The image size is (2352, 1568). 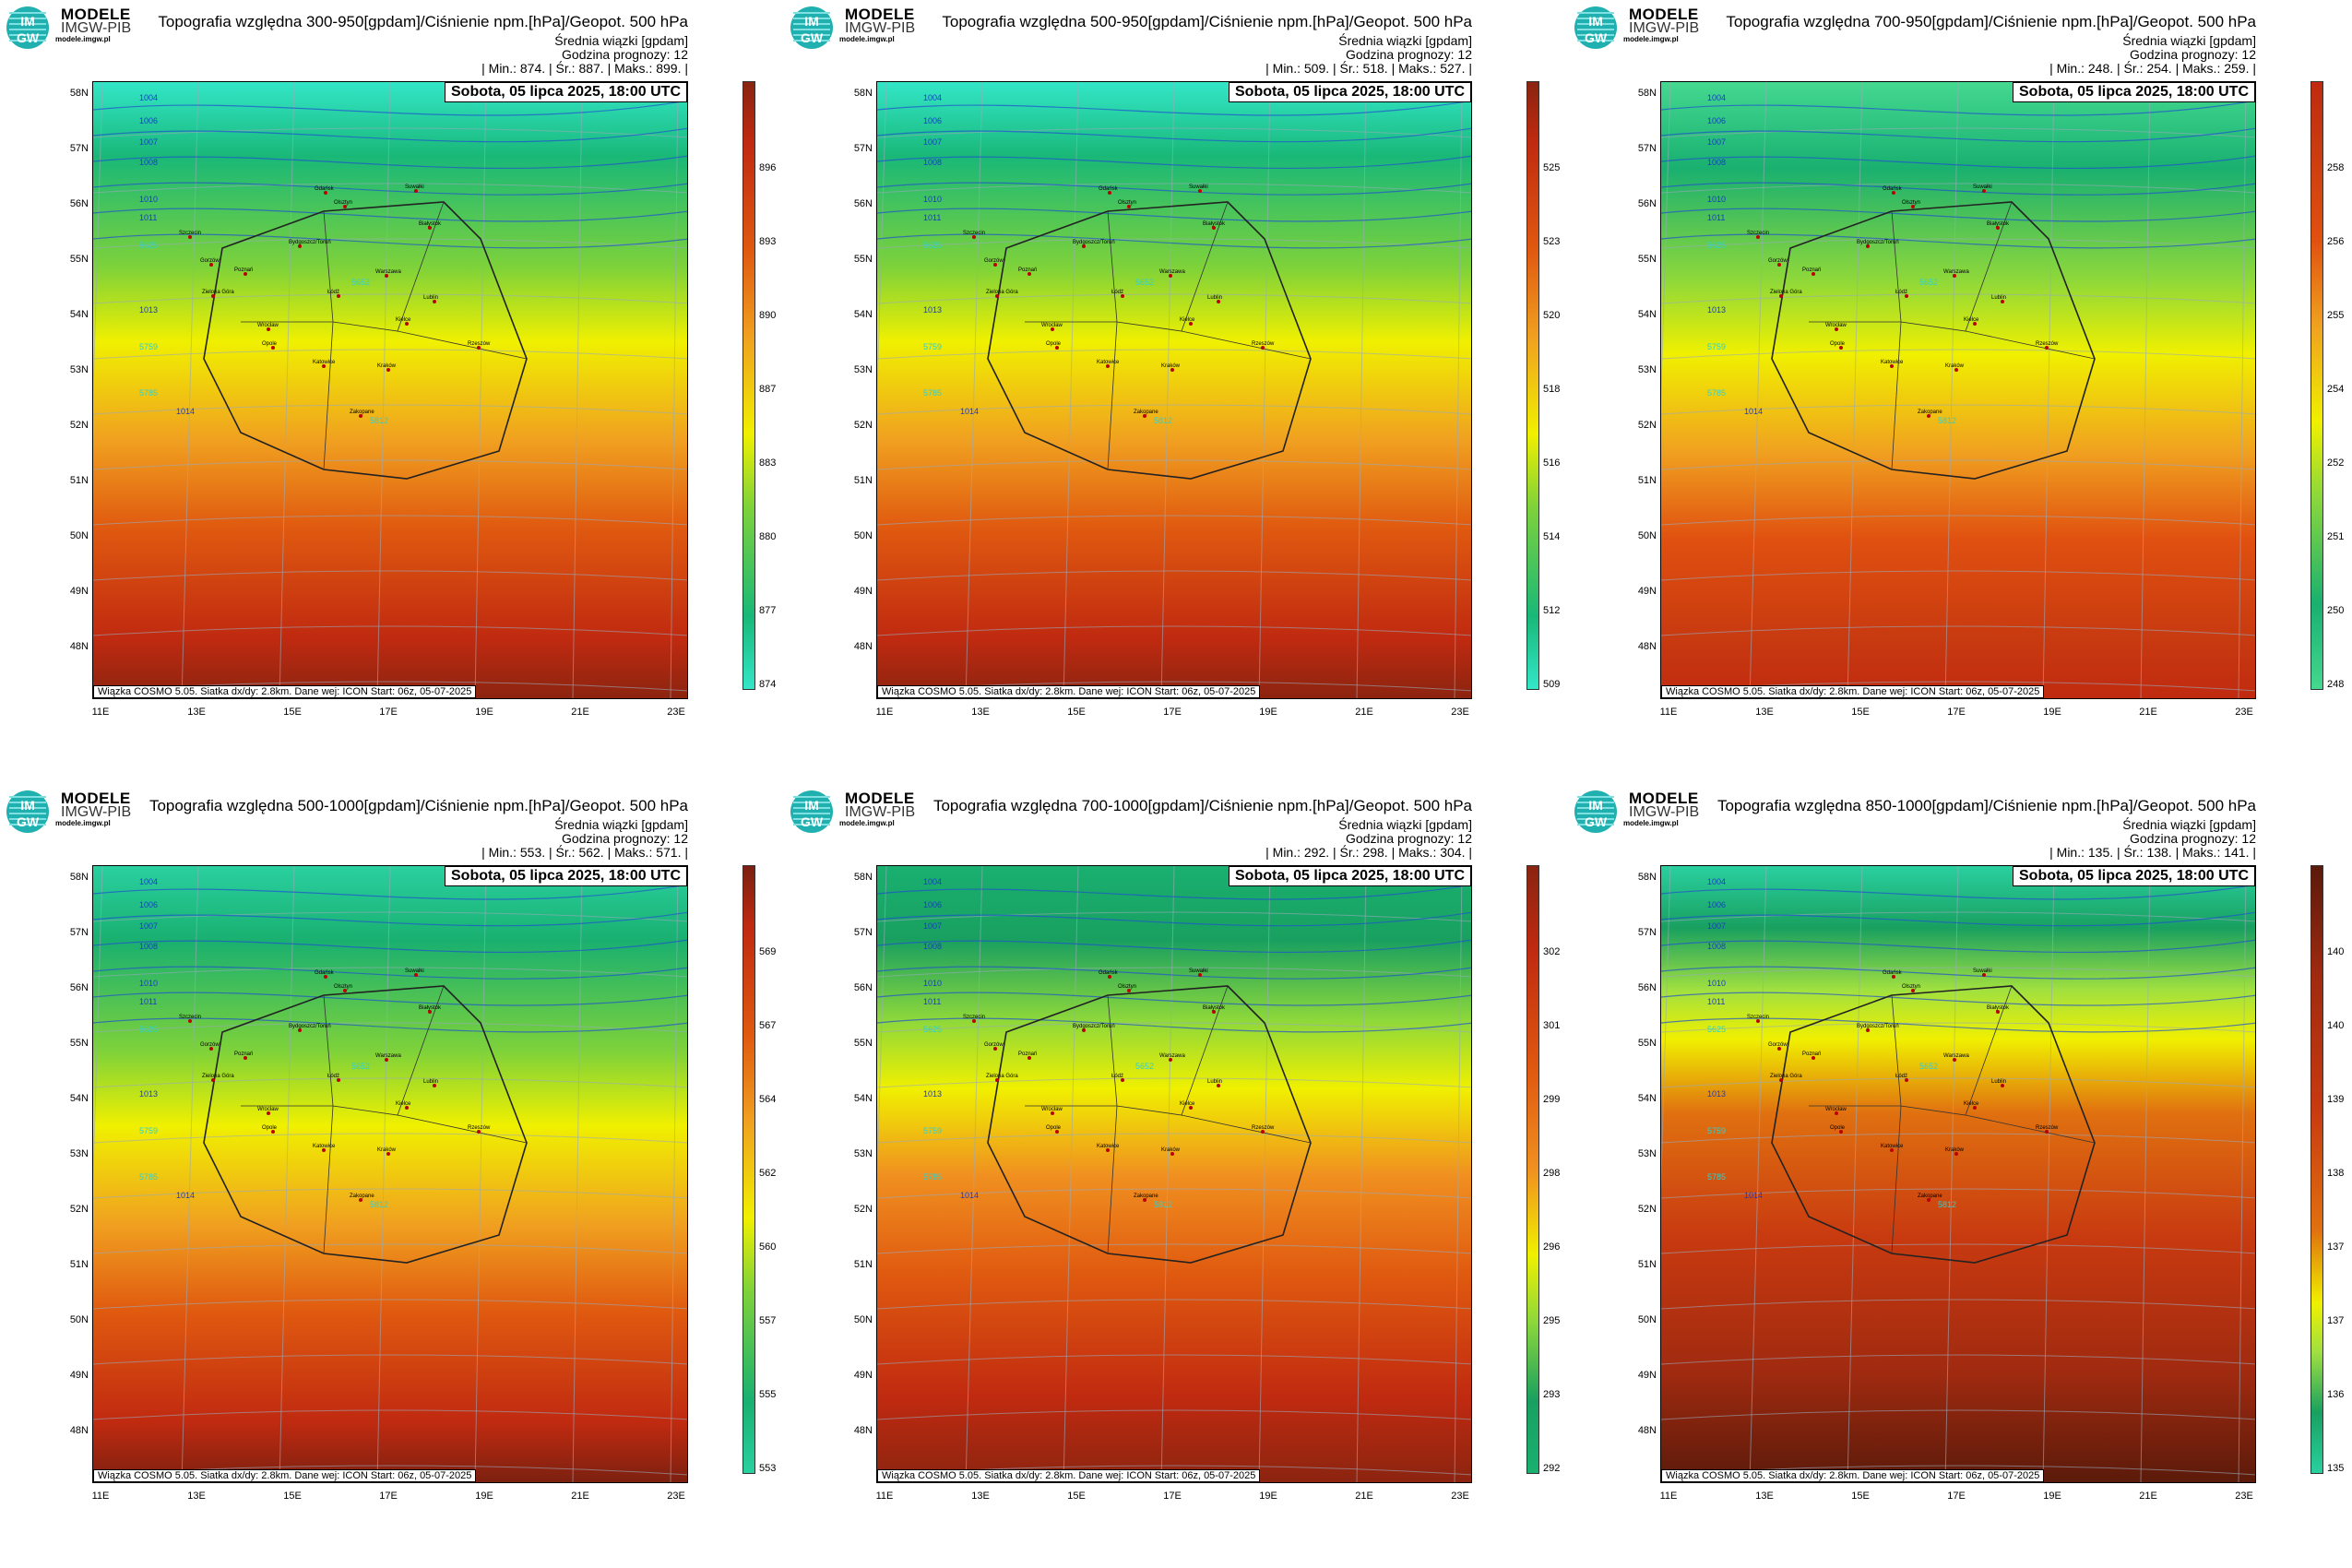 What do you see at coordinates (1716, 199) in the screenshot?
I see `isobar-label: 1010` at bounding box center [1716, 199].